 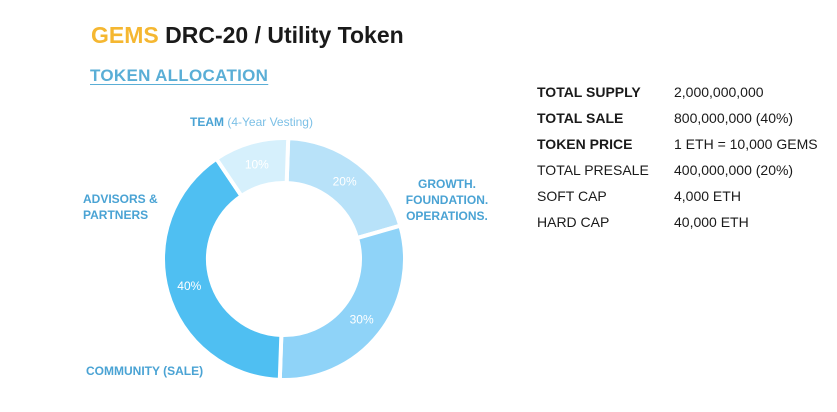 I want to click on info-value: 2,000,000,000, so click(x=719, y=92).